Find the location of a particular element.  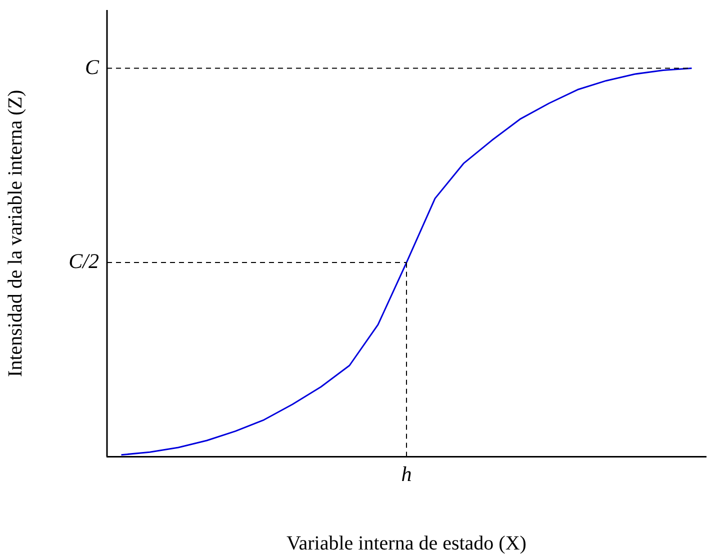

x-axis-title: Variable interna de estado (X) is located at coordinates (406, 543).